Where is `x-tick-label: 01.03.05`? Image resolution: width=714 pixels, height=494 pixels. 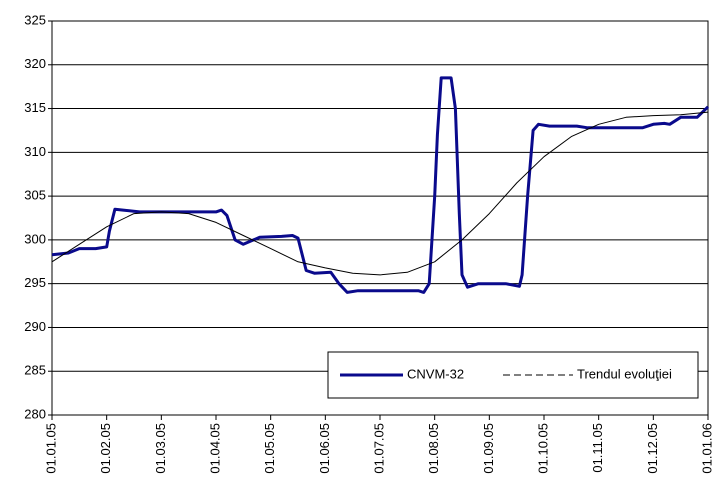
x-tick-label: 01.03.05 is located at coordinates (160, 448).